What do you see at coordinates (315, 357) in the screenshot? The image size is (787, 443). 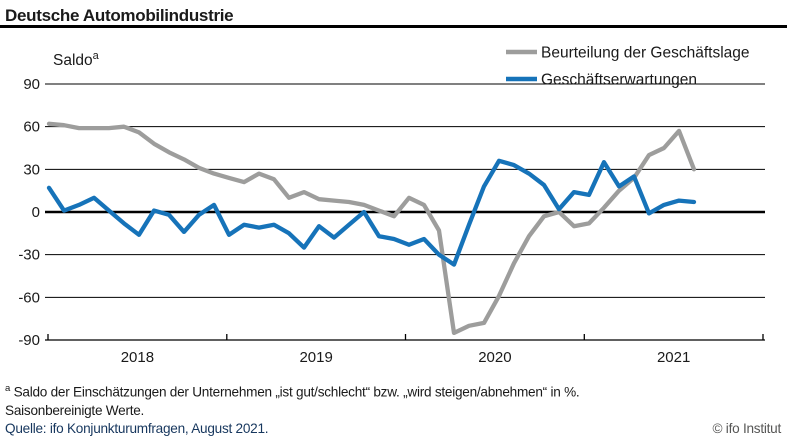 I see `x-tick-label: 2019` at bounding box center [315, 357].